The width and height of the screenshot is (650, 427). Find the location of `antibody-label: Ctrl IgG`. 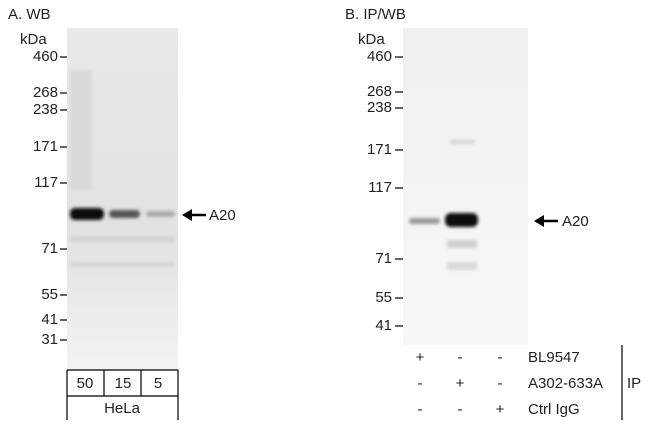

antibody-label: Ctrl IgG is located at coordinates (554, 409).